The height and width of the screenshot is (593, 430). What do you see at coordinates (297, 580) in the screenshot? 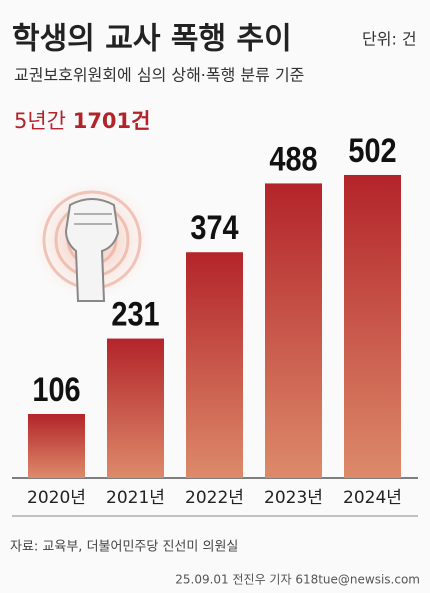
I see `credit: 25.09.01 전진우 기자 618tue@newsis.com` at bounding box center [297, 580].